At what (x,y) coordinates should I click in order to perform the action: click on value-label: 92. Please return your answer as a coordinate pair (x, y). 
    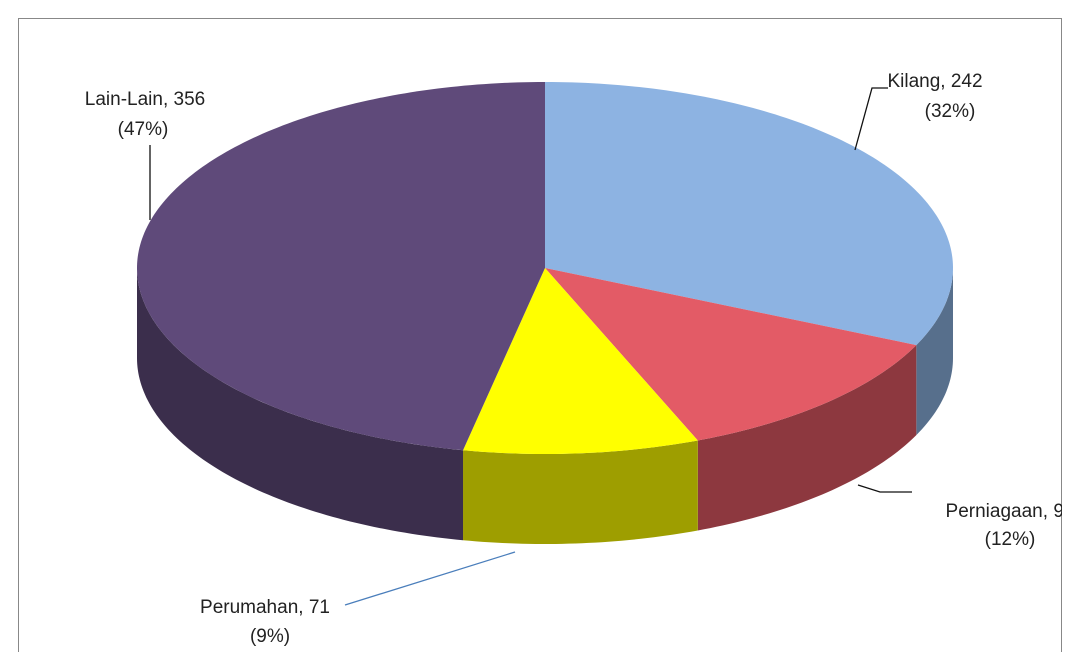
    Looking at the image, I should click on (1061, 511).